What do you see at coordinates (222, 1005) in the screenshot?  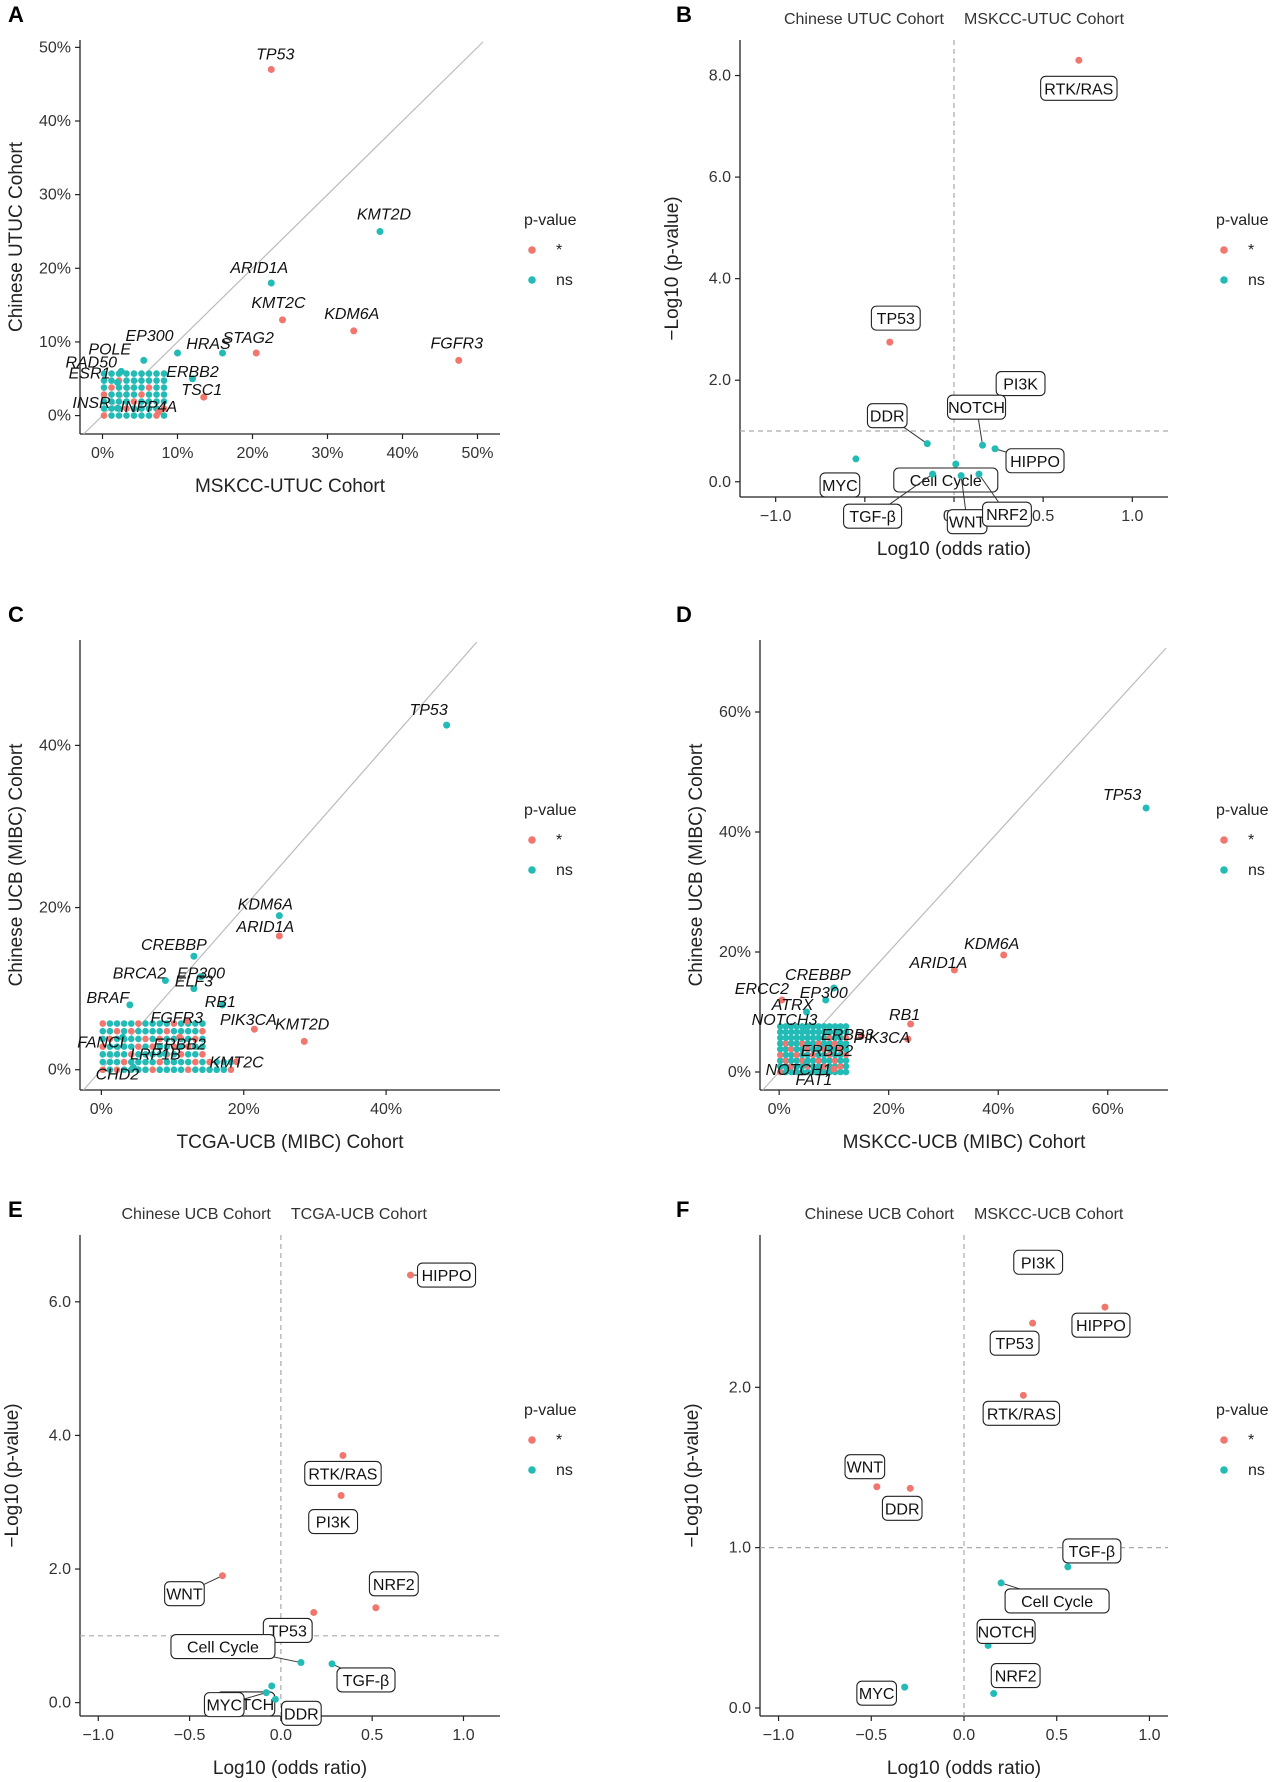 I see `point-rb1` at bounding box center [222, 1005].